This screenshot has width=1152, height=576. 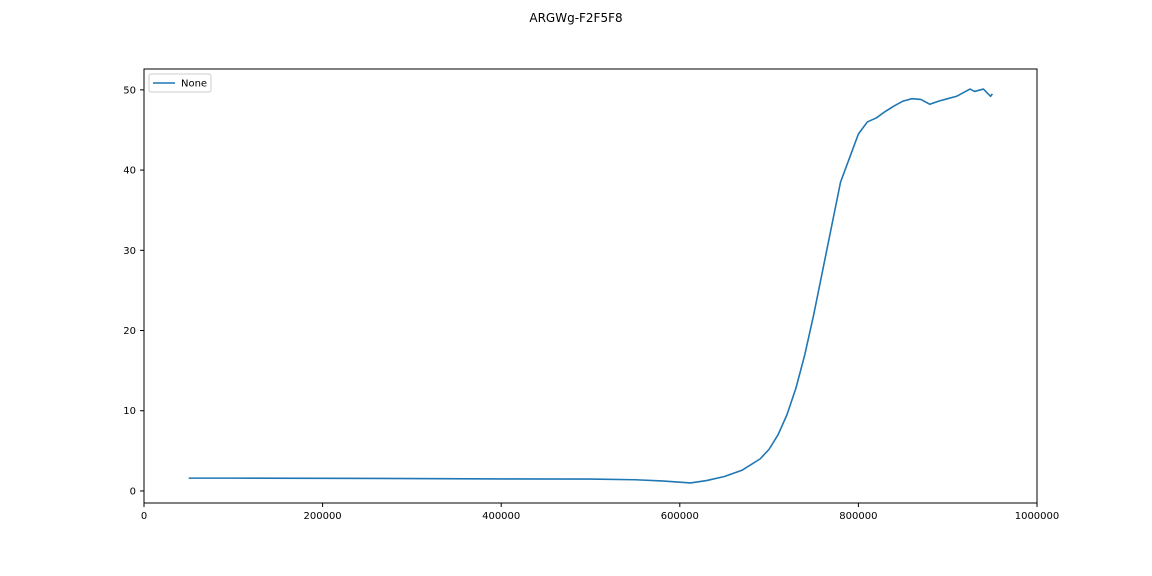 I want to click on x-tick-label: 200000, so click(x=323, y=516).